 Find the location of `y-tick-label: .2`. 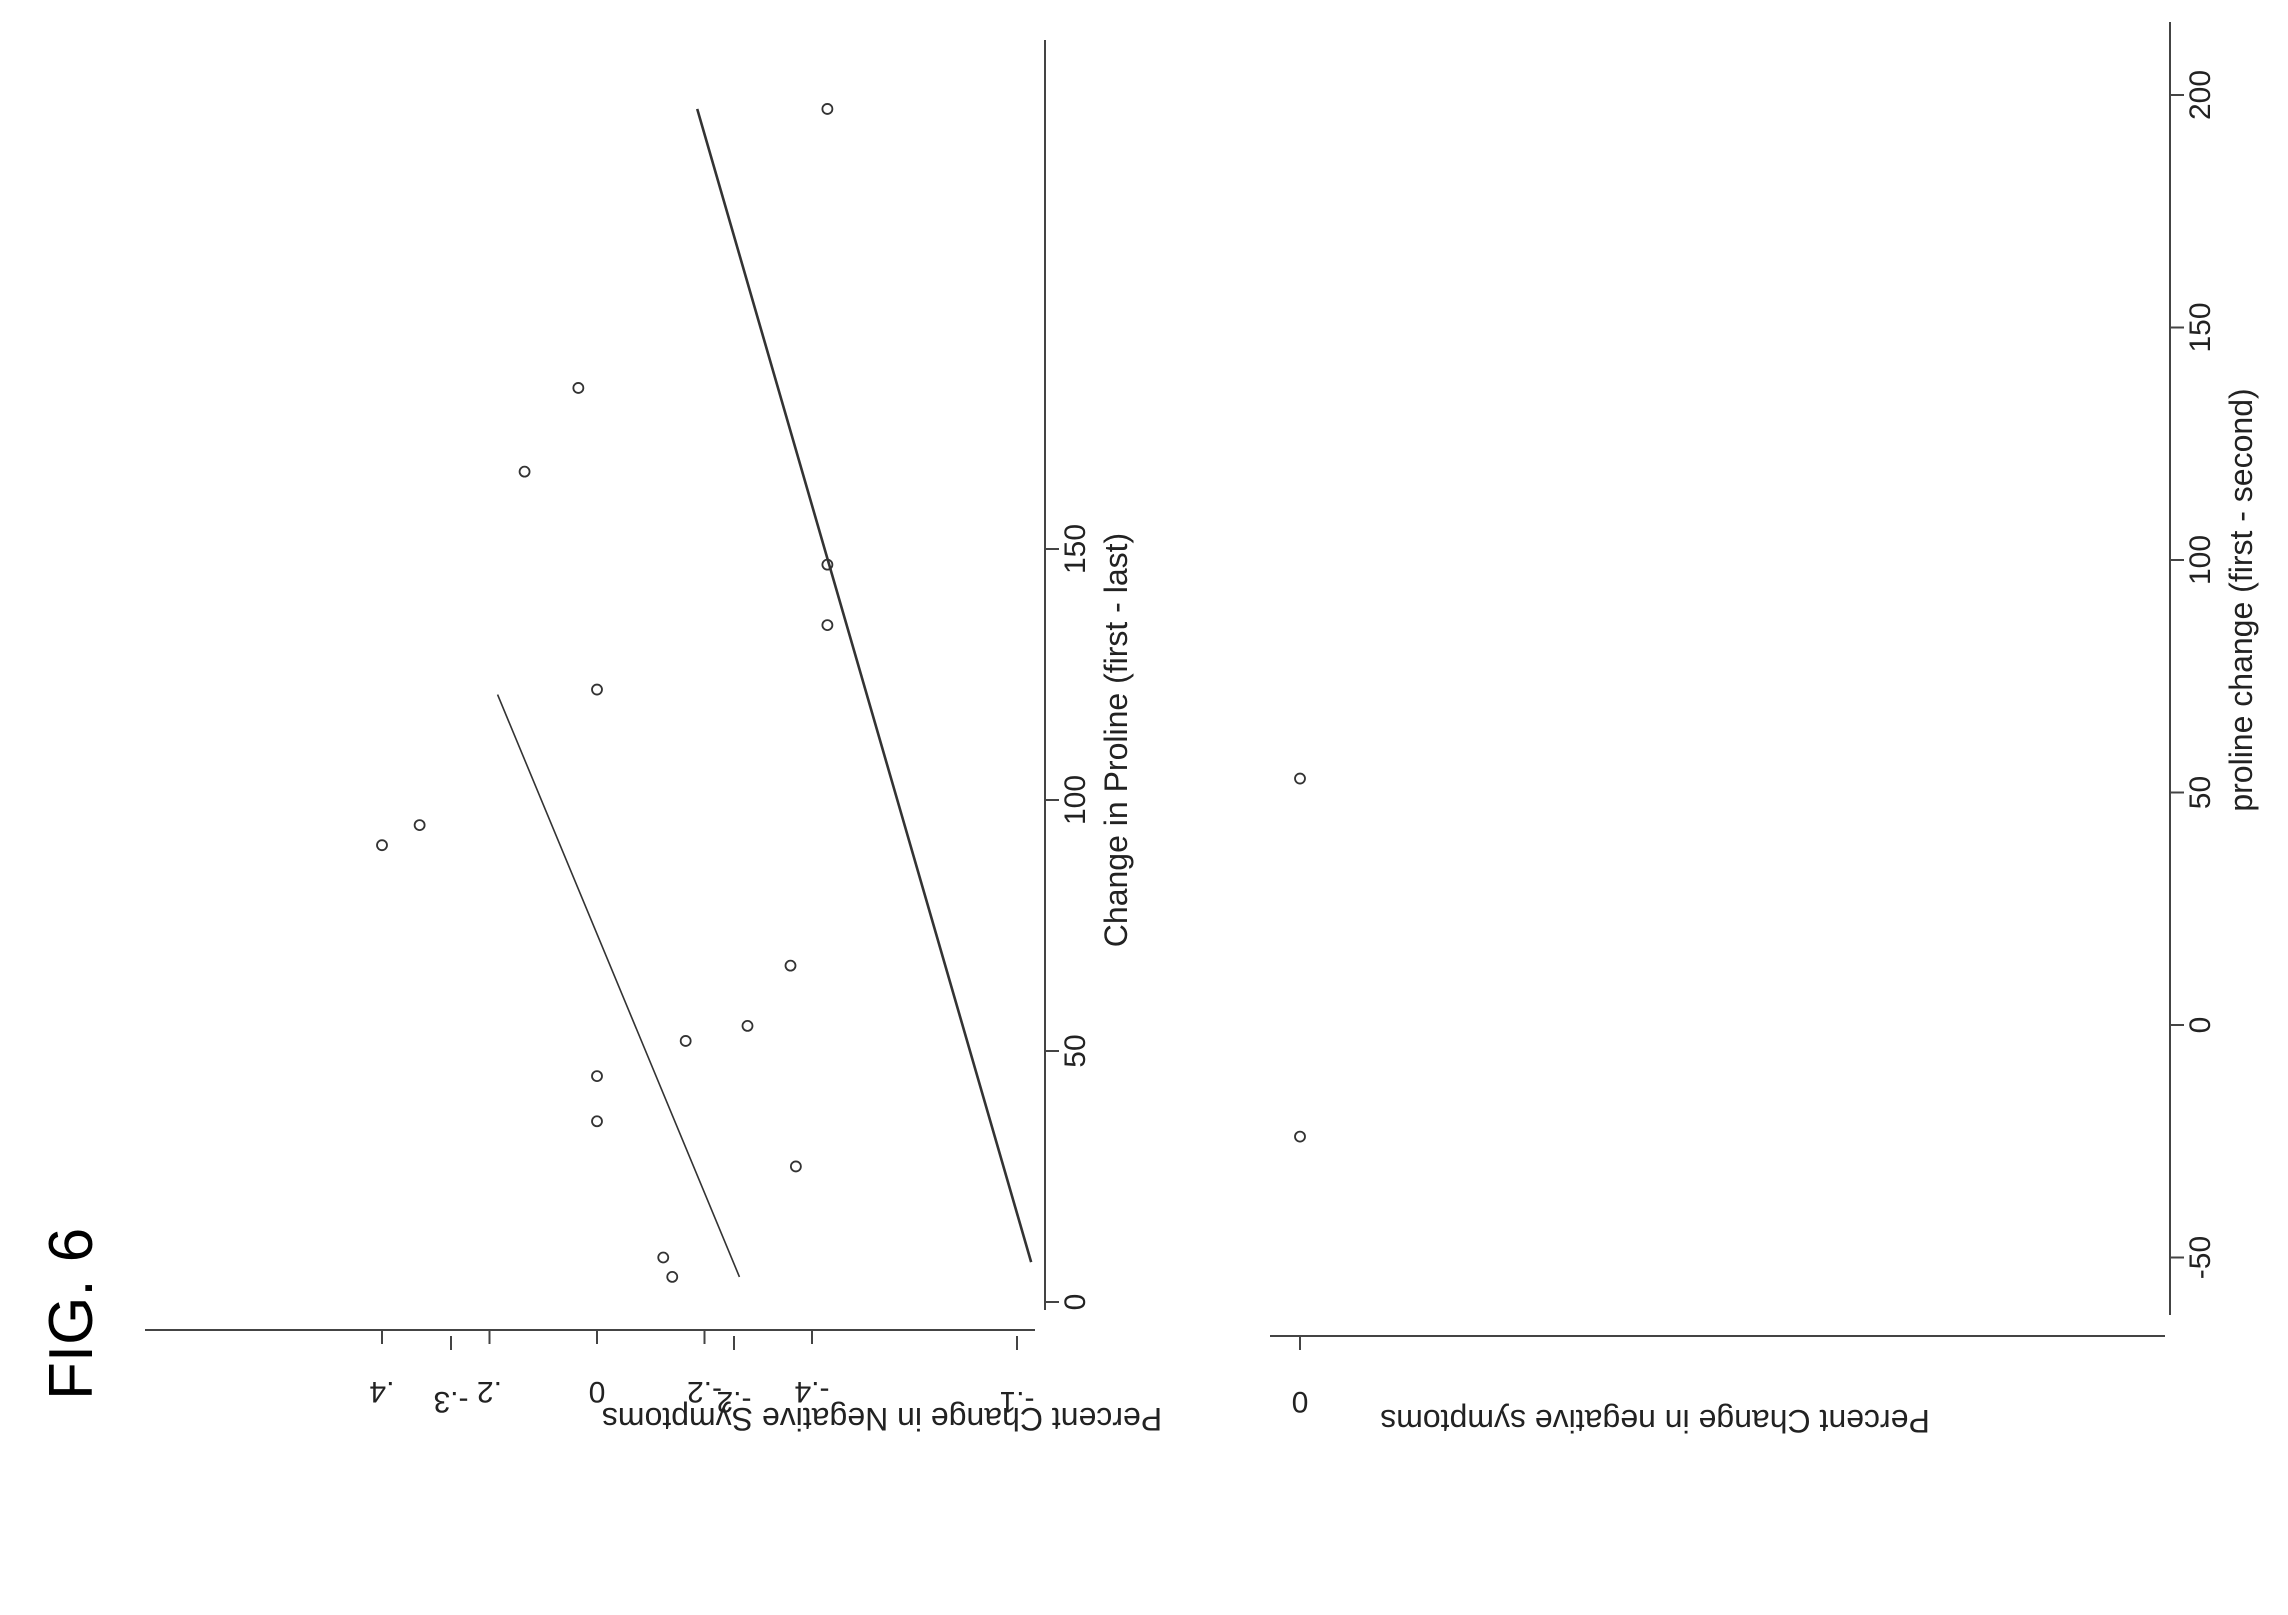

y-tick-label: .2 is located at coordinates (489, 1391).